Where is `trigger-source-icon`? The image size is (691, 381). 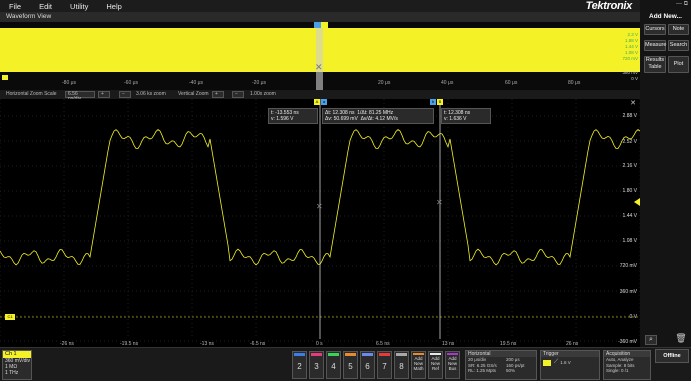
trigger-source-icon is located at coordinates (547, 362).